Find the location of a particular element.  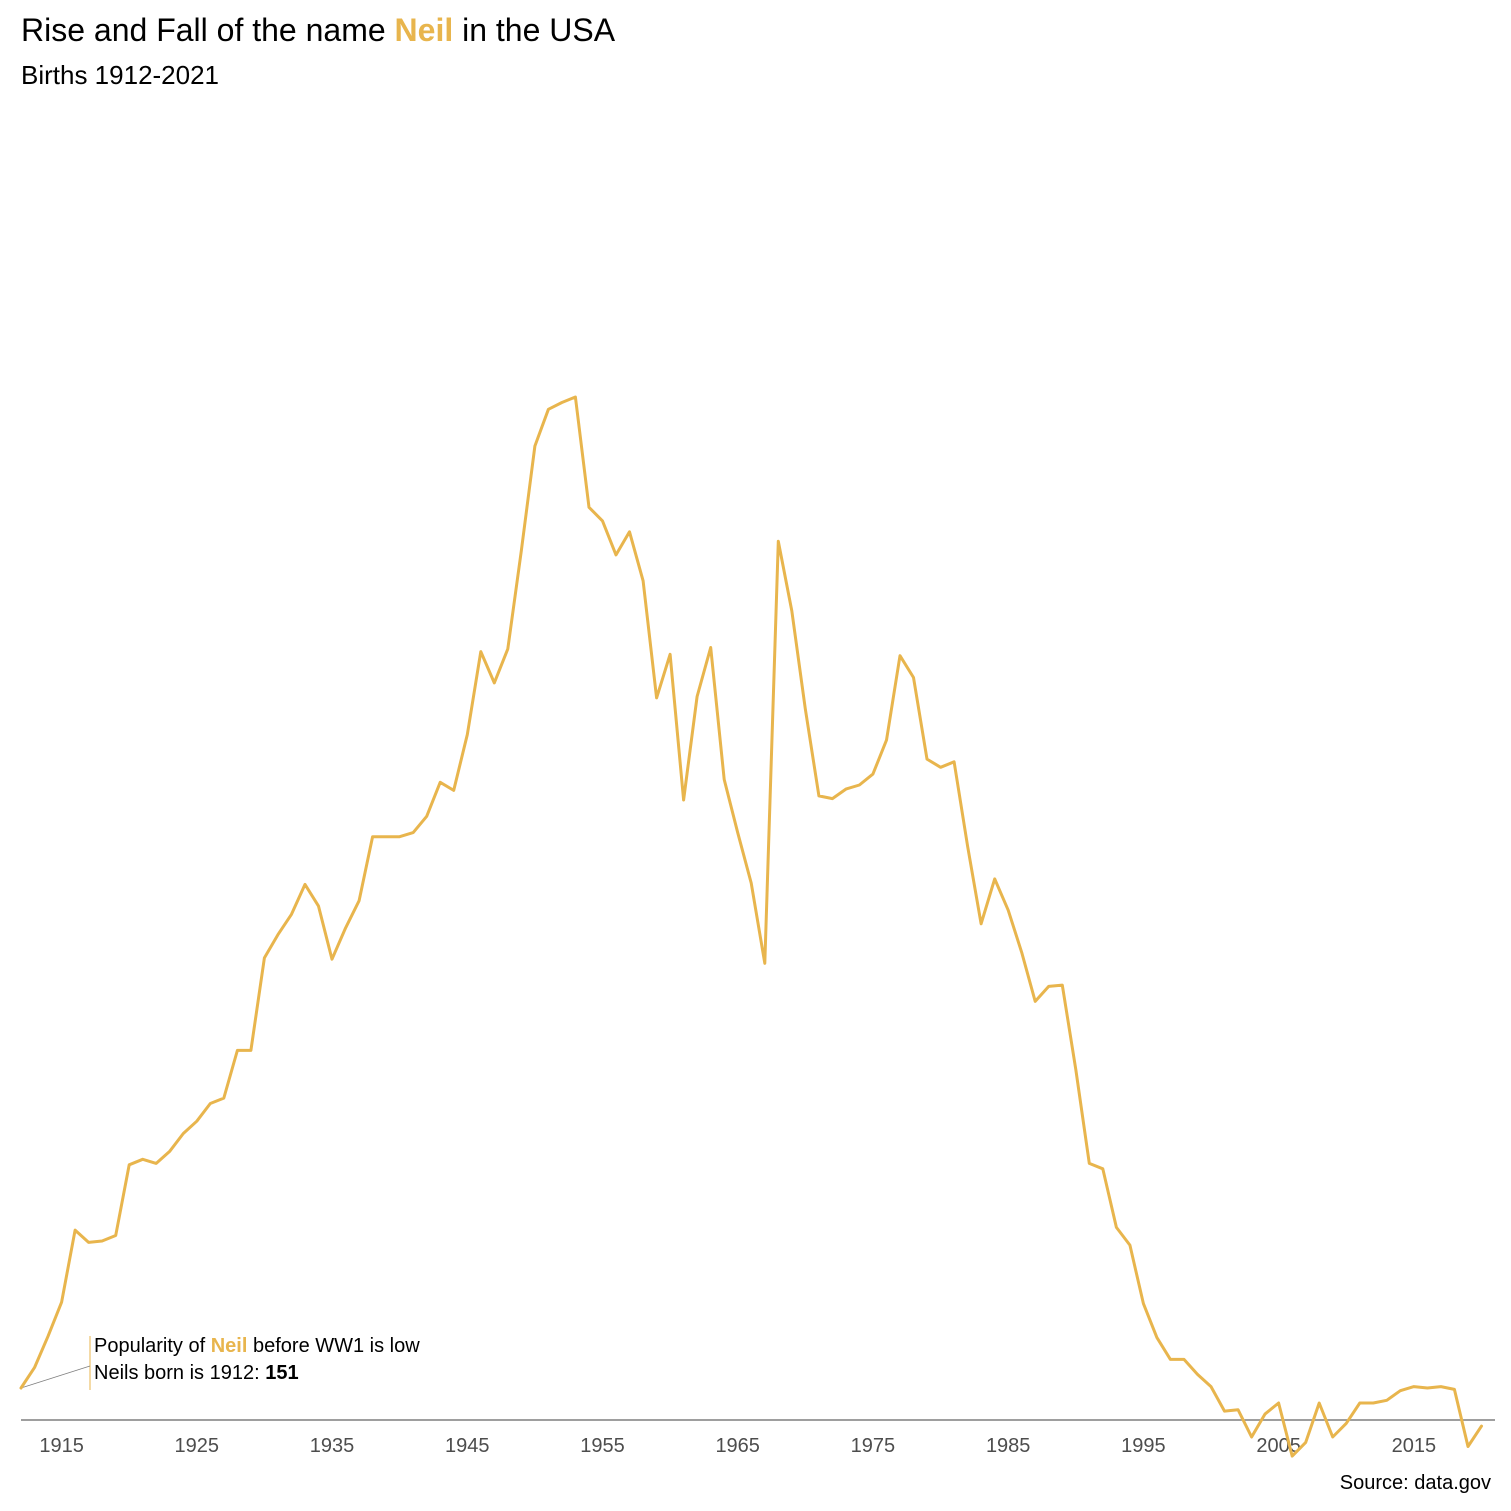

data-point-1957 is located at coordinates (629, 531).